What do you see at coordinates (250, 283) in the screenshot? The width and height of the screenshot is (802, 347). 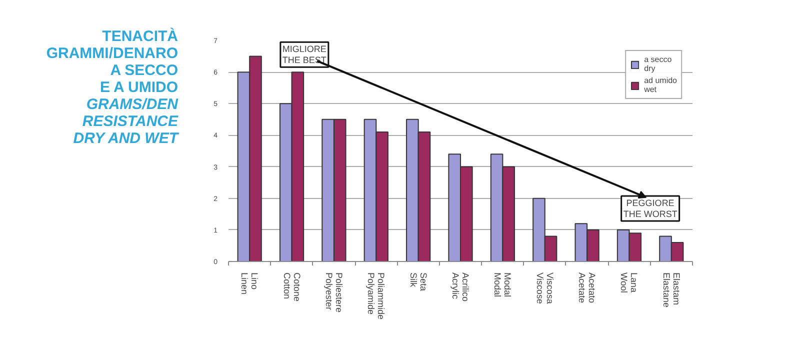 I see `x-tick-label: Lino Linen` at bounding box center [250, 283].